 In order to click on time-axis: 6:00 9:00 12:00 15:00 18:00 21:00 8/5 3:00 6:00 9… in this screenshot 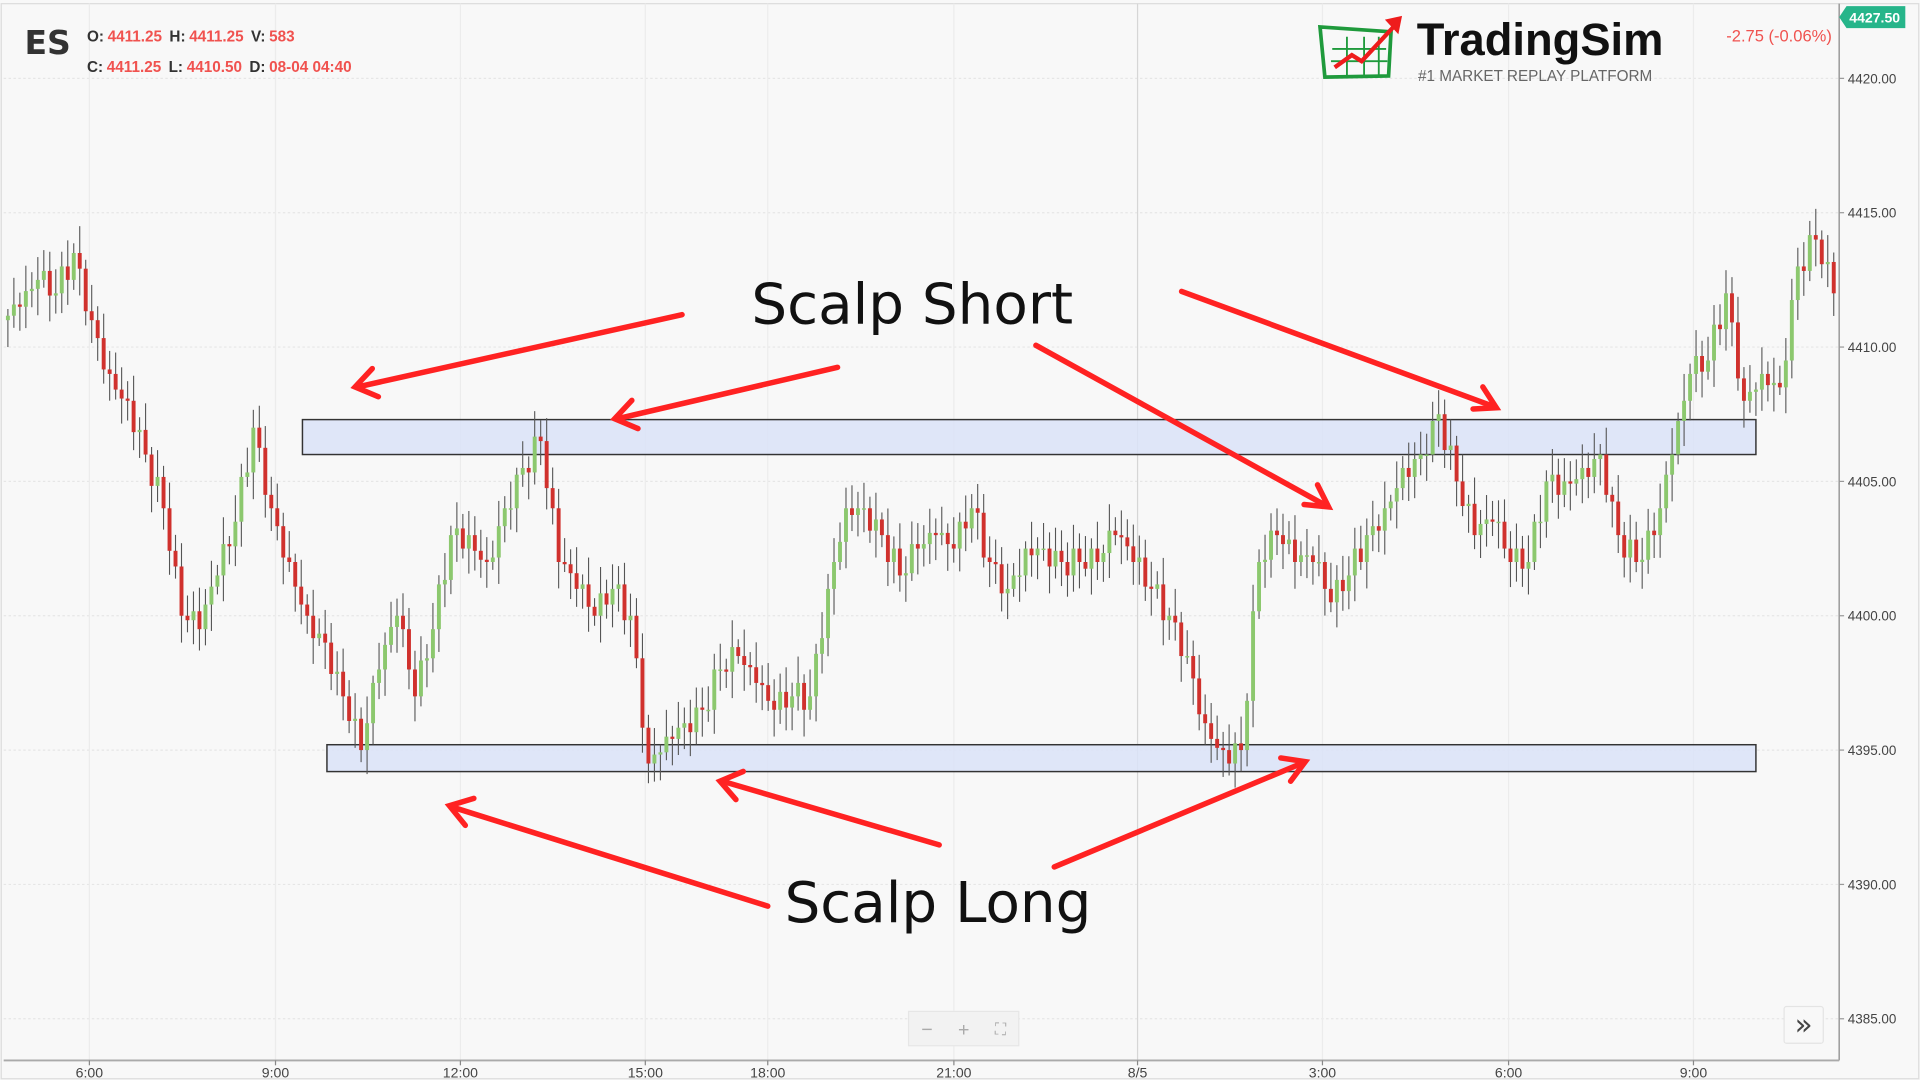, I will do `click(892, 1070)`.